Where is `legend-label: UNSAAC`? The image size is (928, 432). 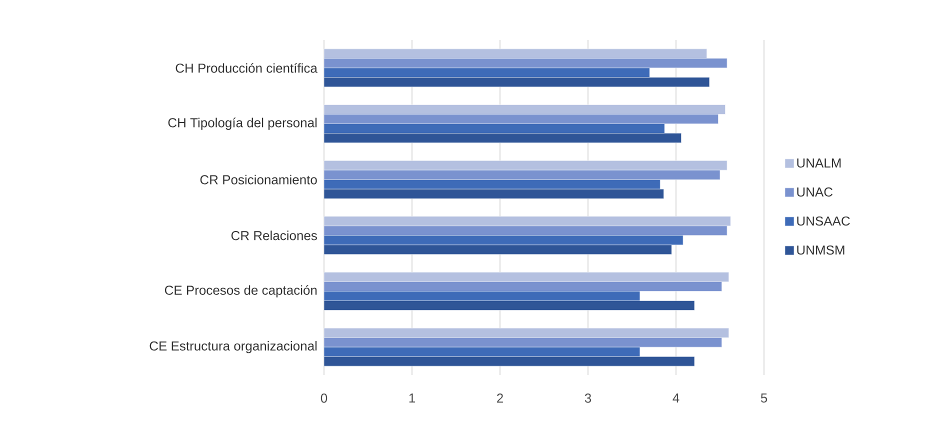 legend-label: UNSAAC is located at coordinates (823, 221).